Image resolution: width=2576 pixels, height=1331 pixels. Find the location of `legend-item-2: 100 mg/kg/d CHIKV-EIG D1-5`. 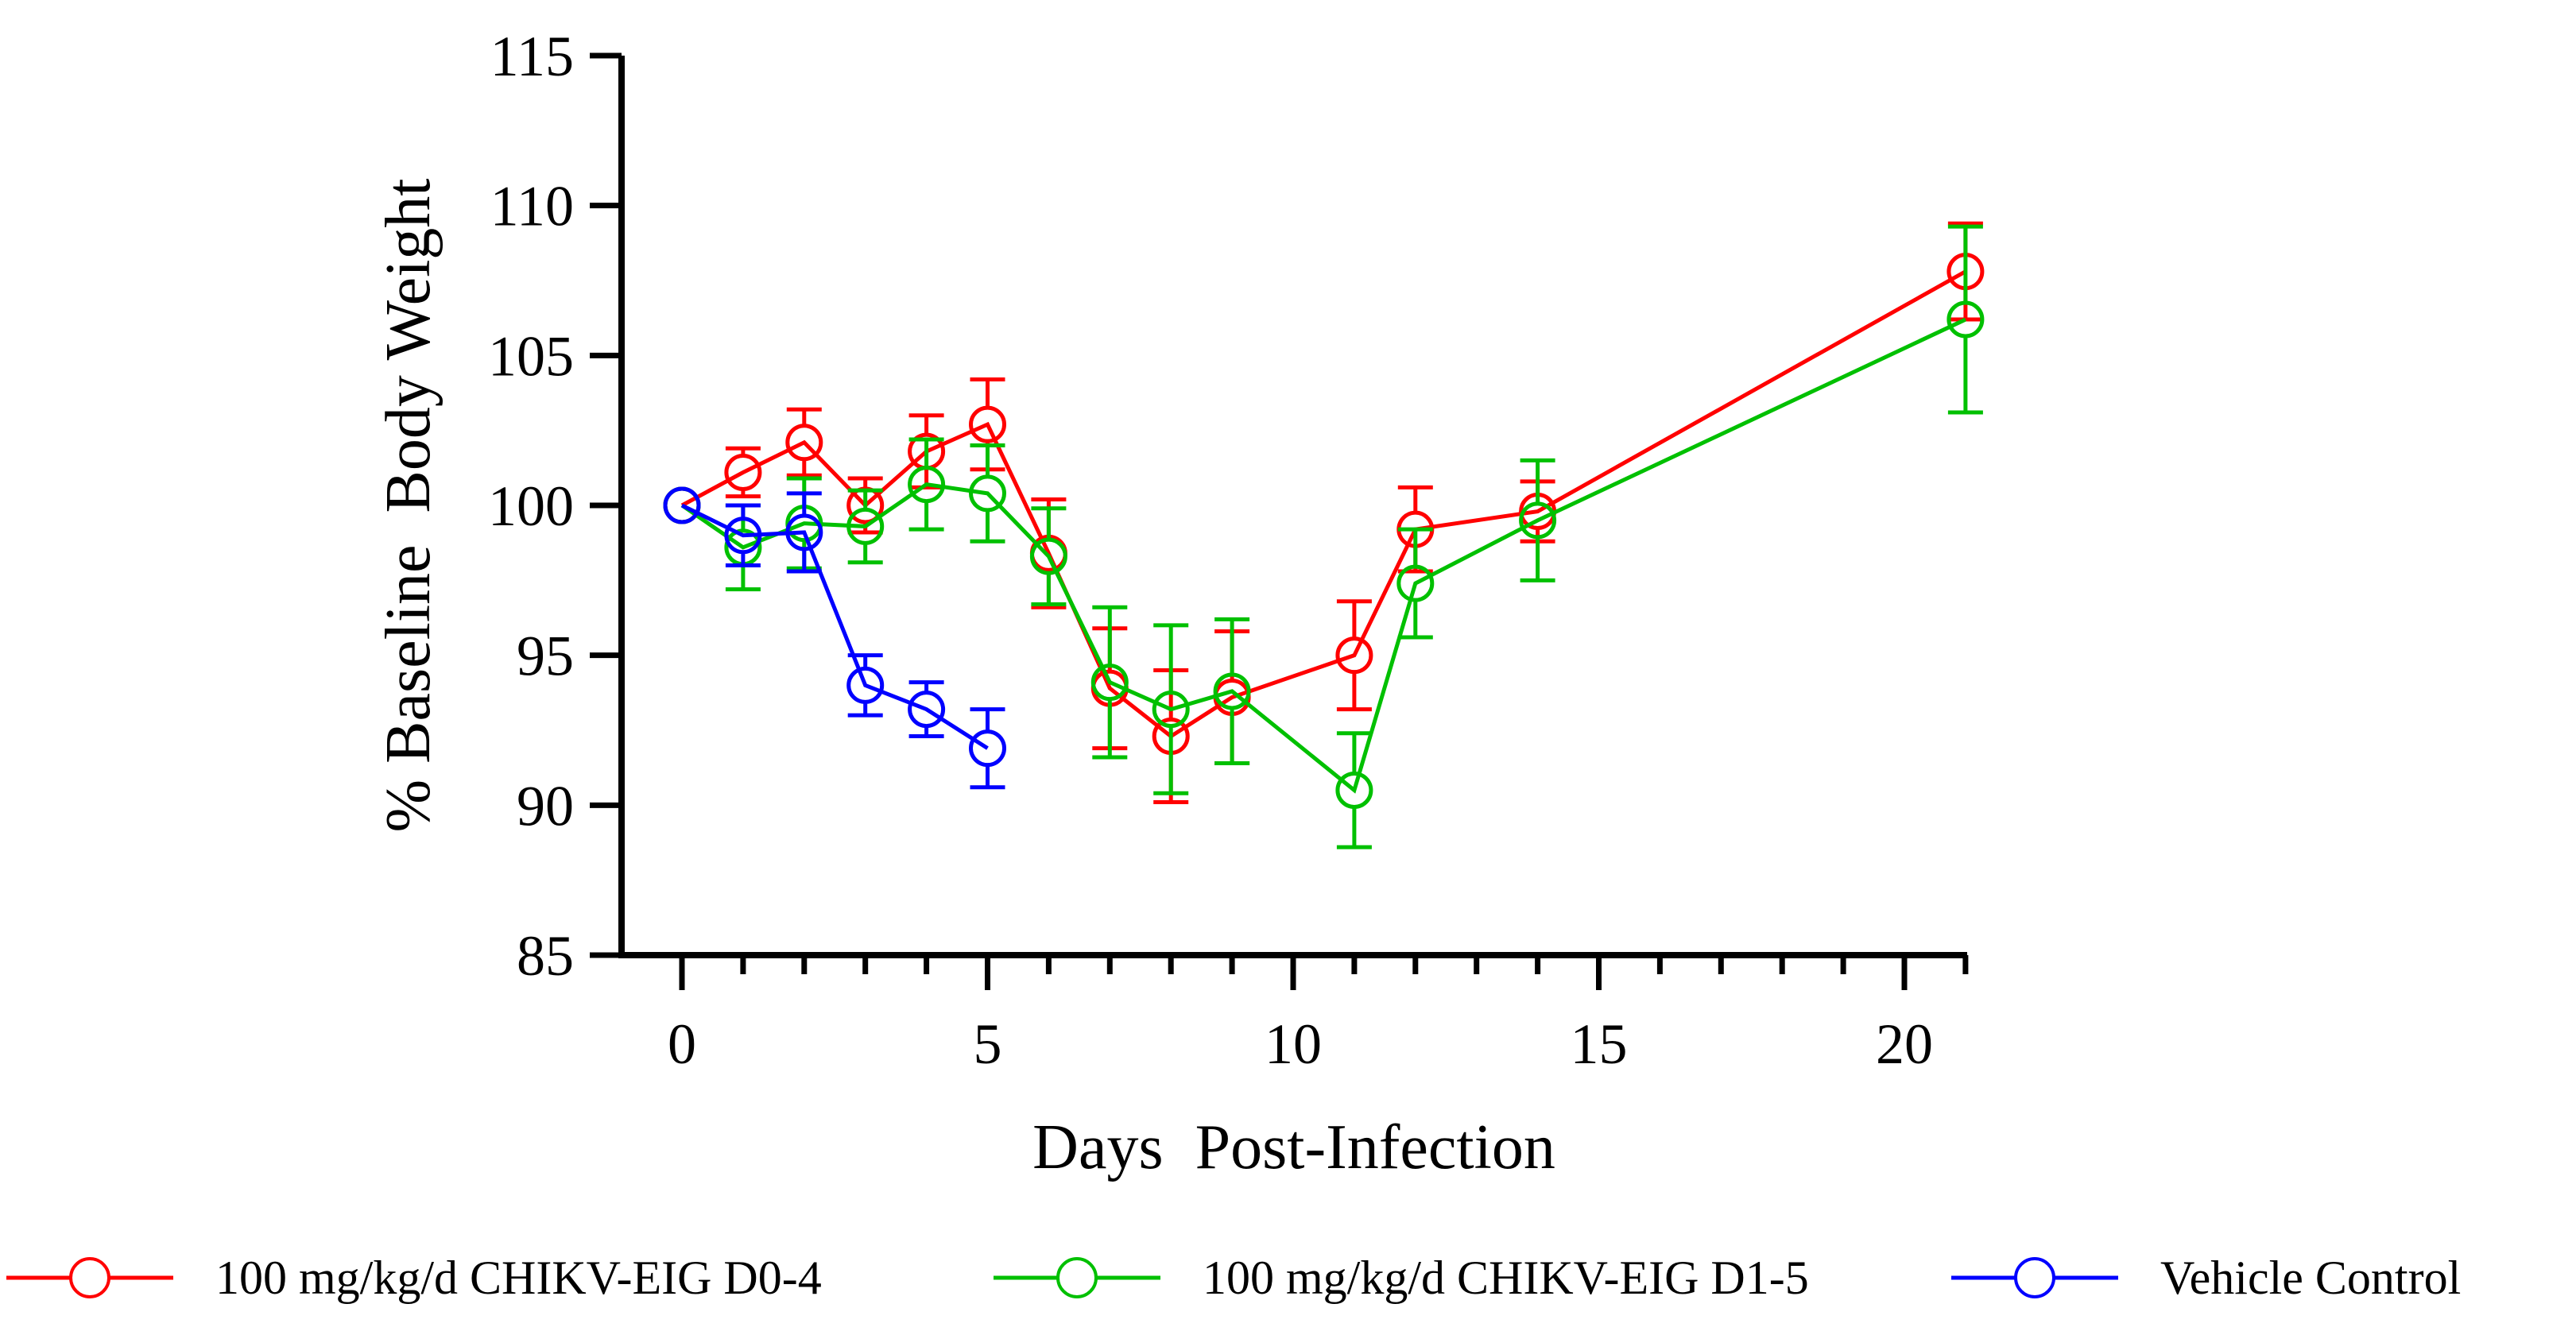

legend-item-2: 100 mg/kg/d CHIKV-EIG D1-5 is located at coordinates (1401, 1278).